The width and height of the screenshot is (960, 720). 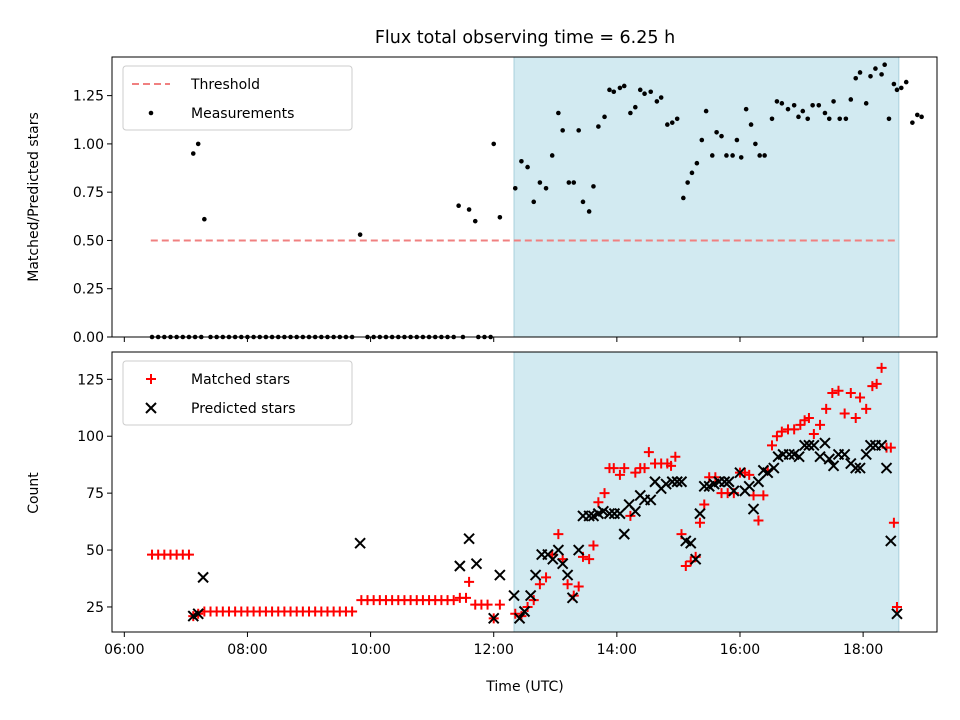 What do you see at coordinates (494, 650) in the screenshot?
I see `x-tick-label: 12:00` at bounding box center [494, 650].